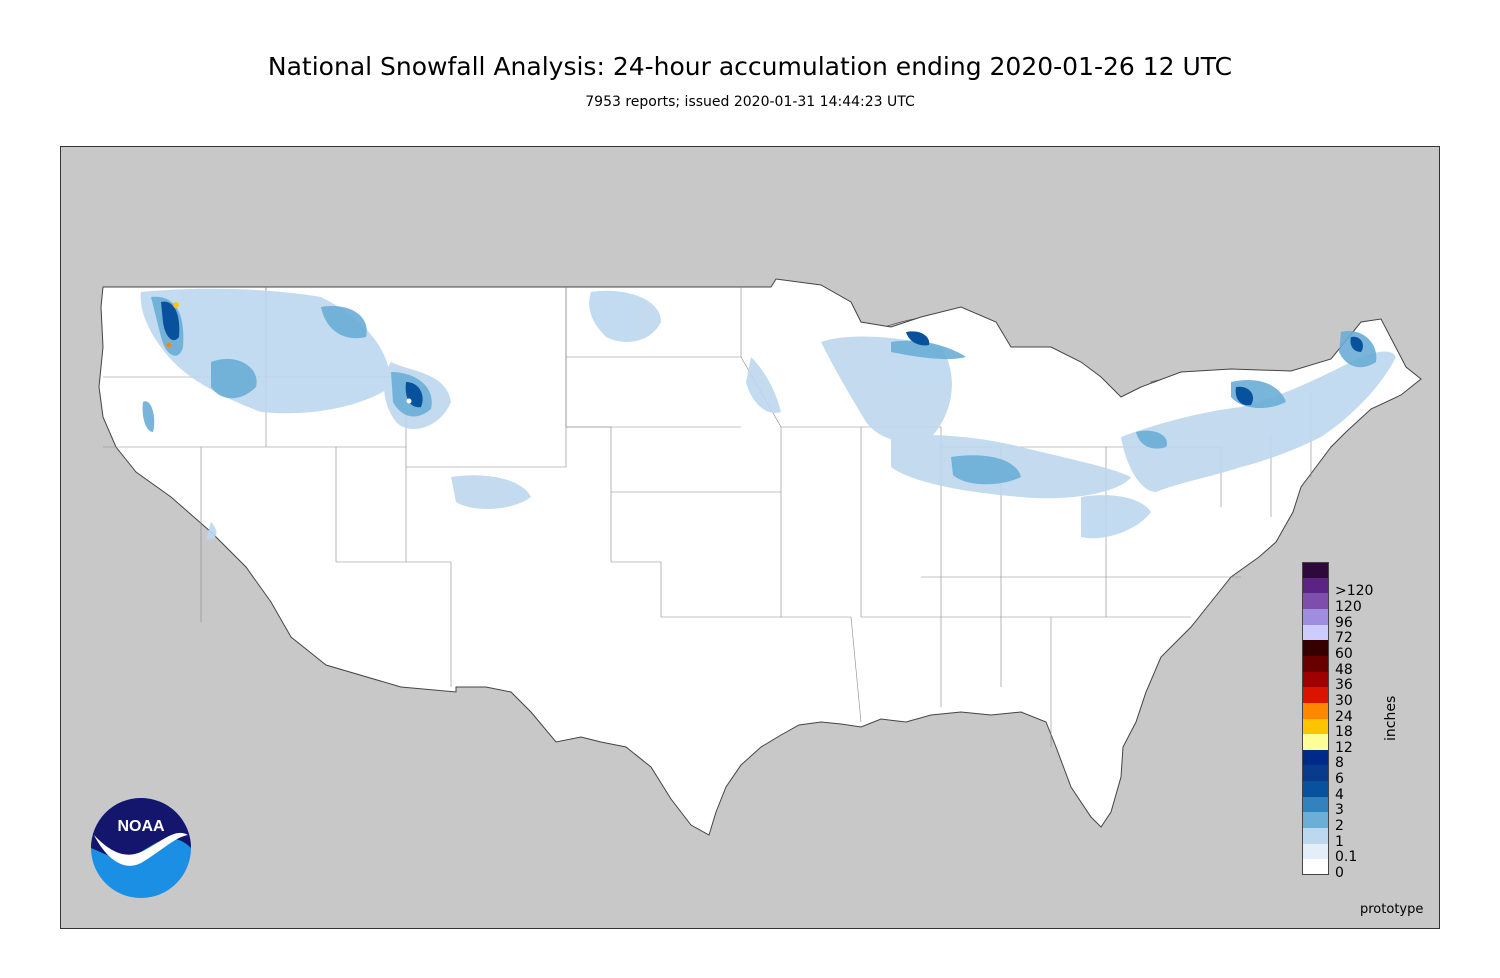 The width and height of the screenshot is (1500, 978). I want to click on legend-label: 0.1, so click(1346, 857).